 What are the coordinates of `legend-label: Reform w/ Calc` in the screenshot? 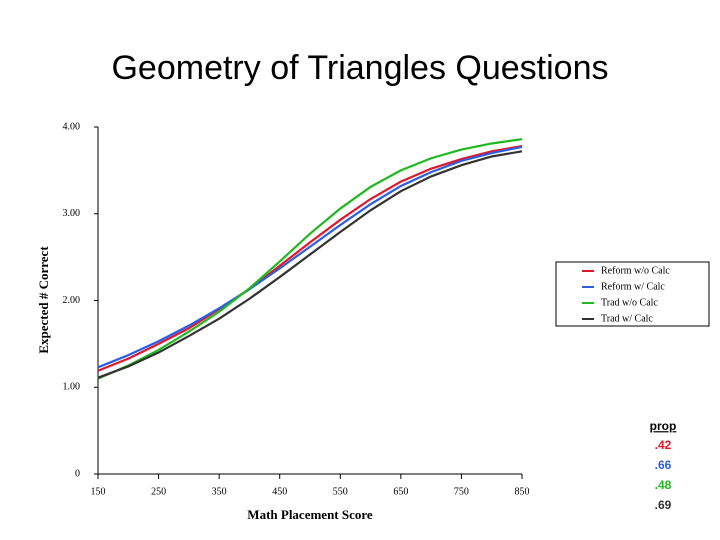 It's located at (633, 286).